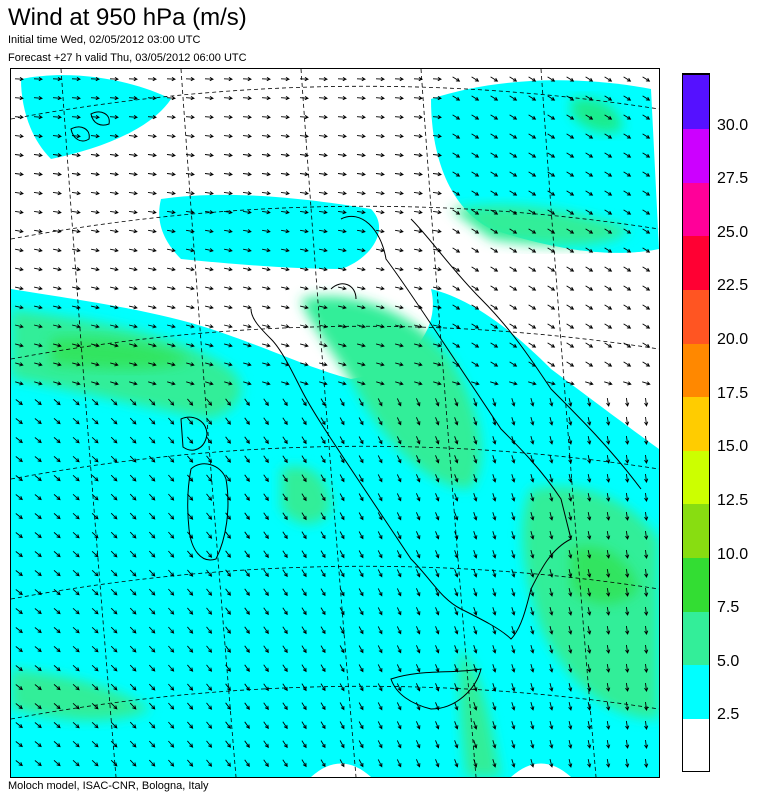 Image resolution: width=760 pixels, height=802 pixels. What do you see at coordinates (733, 447) in the screenshot?
I see `legend-tick-label: 15.0` at bounding box center [733, 447].